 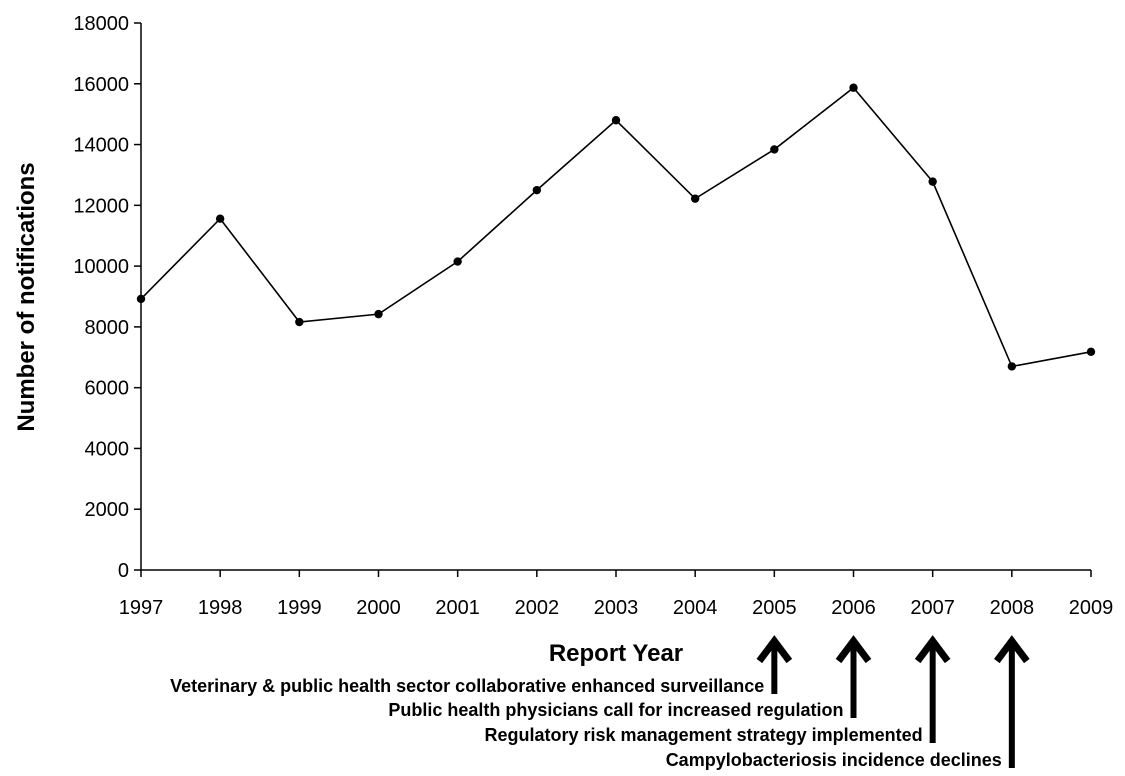 I want to click on x-tick-label: 2001, so click(x=457, y=608).